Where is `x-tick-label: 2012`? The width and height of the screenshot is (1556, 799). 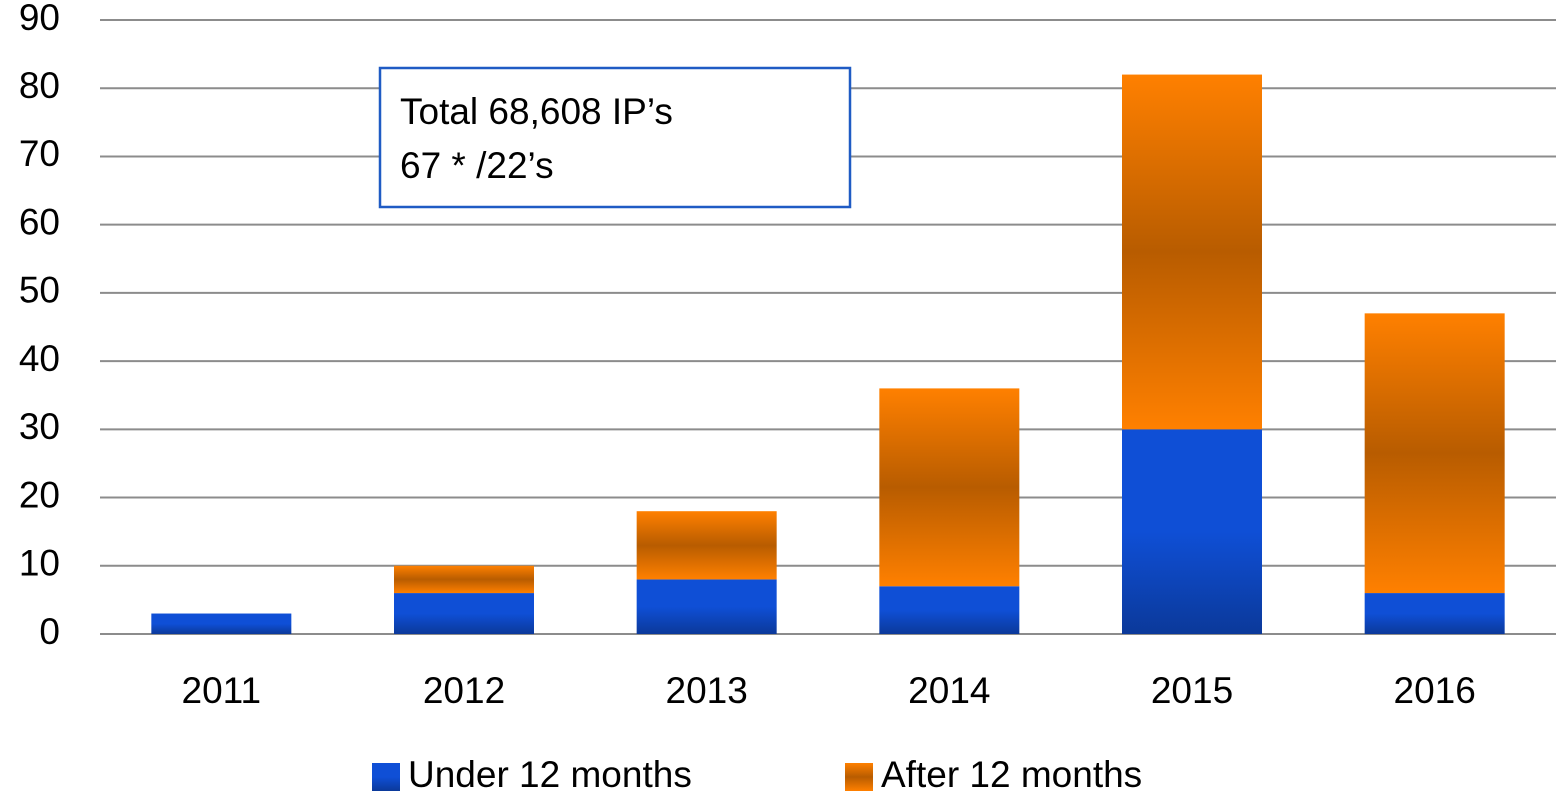 x-tick-label: 2012 is located at coordinates (464, 690).